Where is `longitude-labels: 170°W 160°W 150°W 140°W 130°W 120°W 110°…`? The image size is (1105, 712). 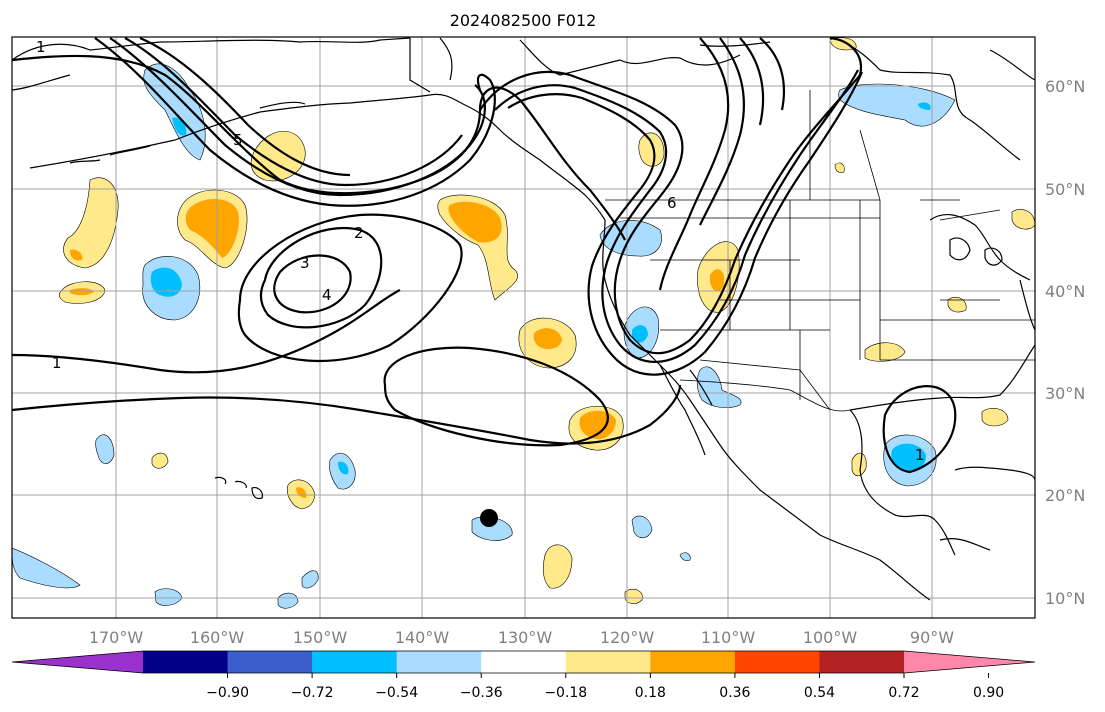
longitude-labels: 170°W 160°W 150°W 140°W 130°W 120°W 110°… is located at coordinates (521, 637).